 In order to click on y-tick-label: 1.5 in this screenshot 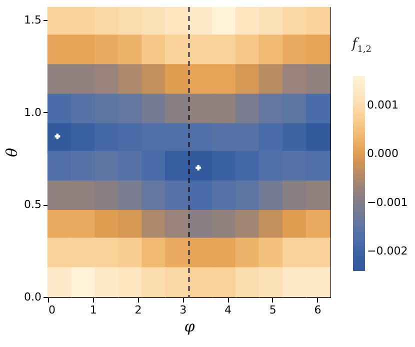, I will do `click(33, 20)`.